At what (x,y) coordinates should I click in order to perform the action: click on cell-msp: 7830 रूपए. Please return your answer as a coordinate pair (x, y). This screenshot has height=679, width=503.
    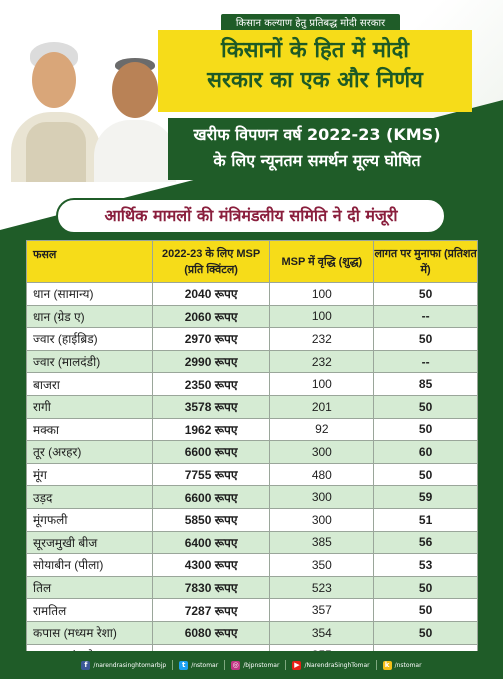
    Looking at the image, I should click on (211, 587).